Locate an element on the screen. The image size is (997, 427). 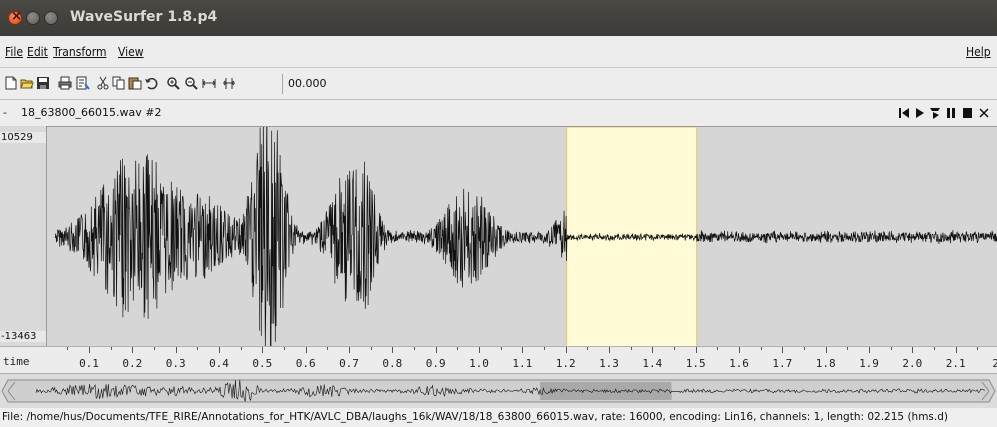
window-title: WaveSurfer 1.8.p4 is located at coordinates (144, 17).